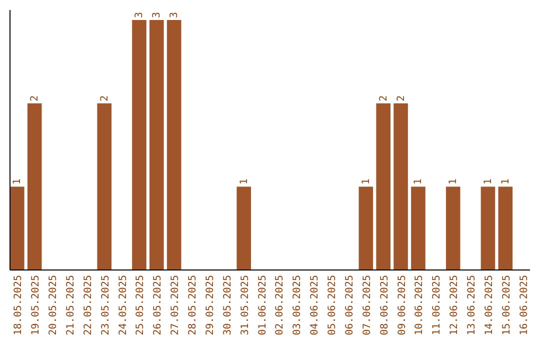  What do you see at coordinates (350, 305) in the screenshot?
I see `x-tick-label: 06.06.2025` at bounding box center [350, 305].